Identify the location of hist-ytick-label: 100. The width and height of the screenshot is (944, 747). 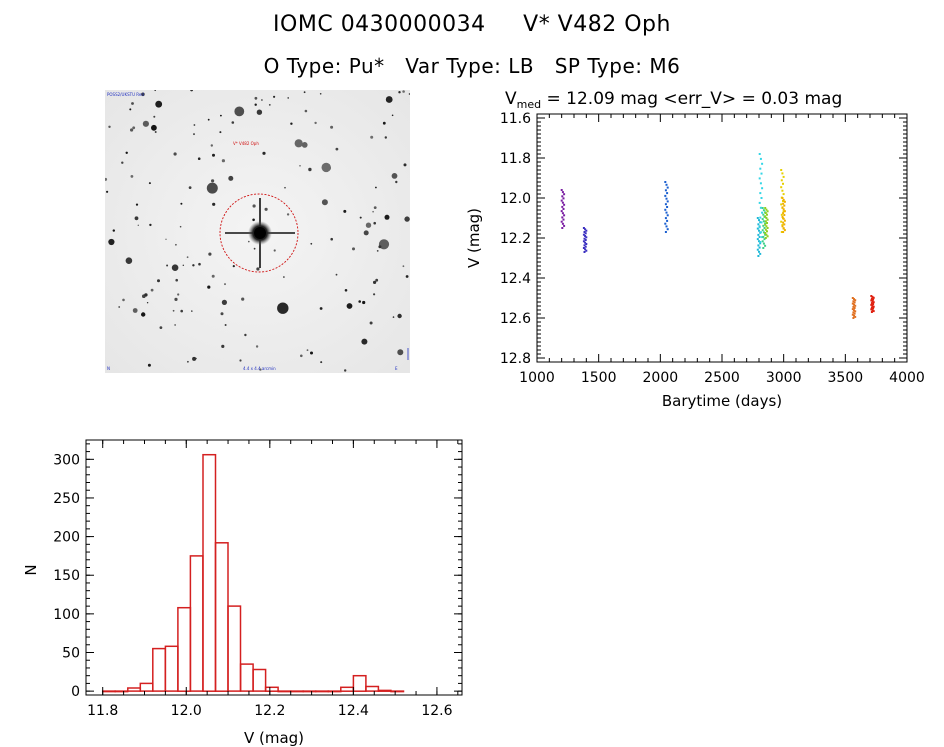
(66, 615).